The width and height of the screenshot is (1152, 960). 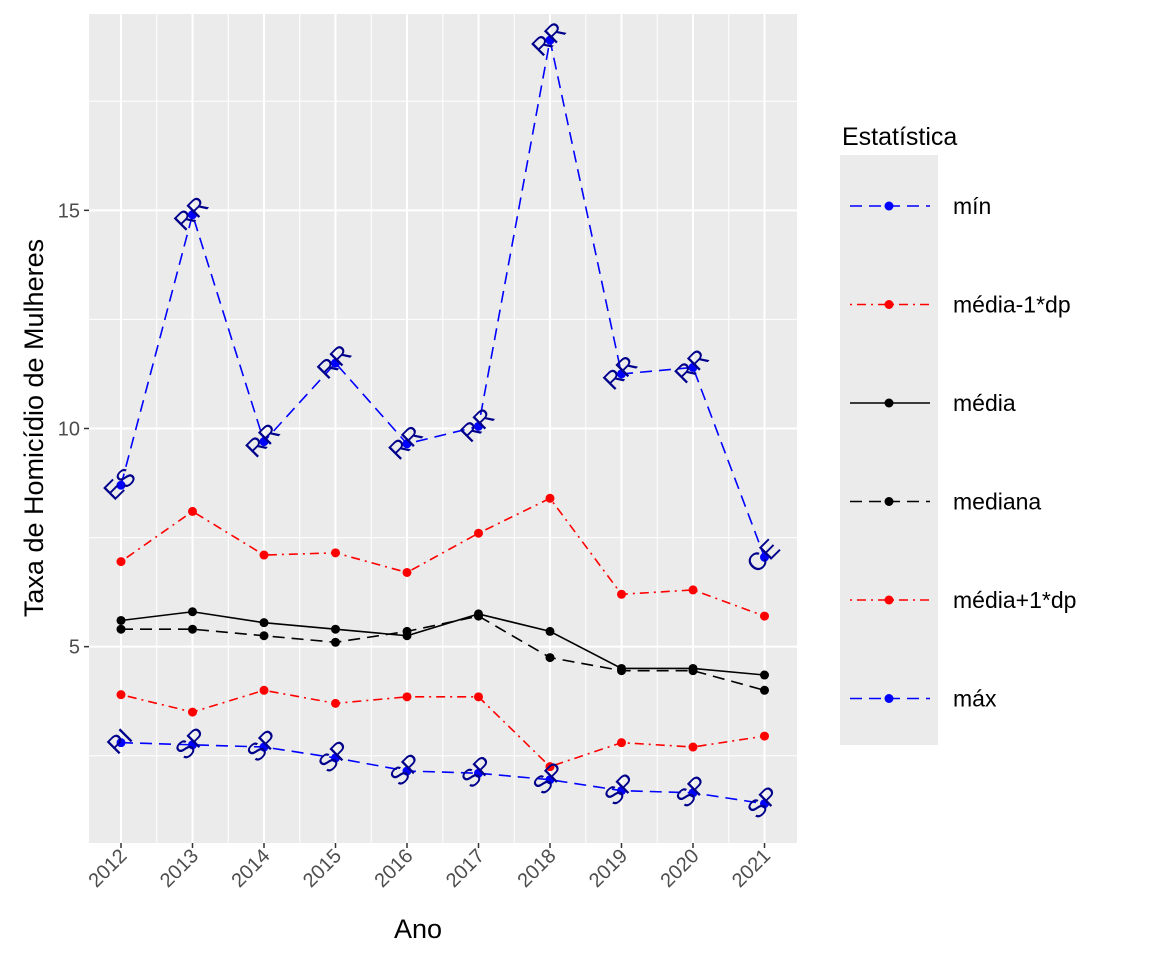 What do you see at coordinates (680, 868) in the screenshot?
I see `x-tick-label: 2020` at bounding box center [680, 868].